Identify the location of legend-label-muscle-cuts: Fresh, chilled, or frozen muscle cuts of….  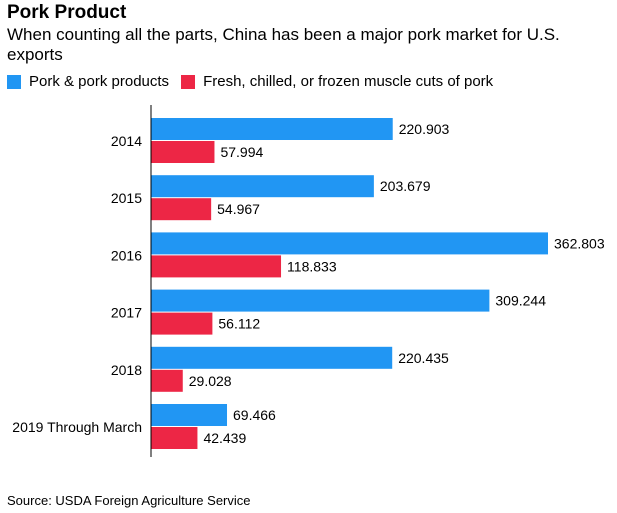
(348, 81).